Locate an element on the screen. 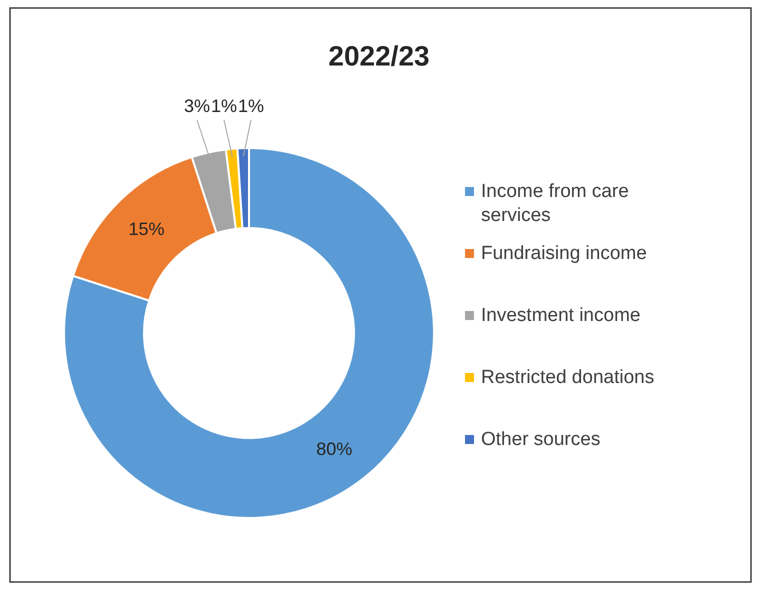 The image size is (759, 589). legend-label: Fundraising income is located at coordinates (564, 253).